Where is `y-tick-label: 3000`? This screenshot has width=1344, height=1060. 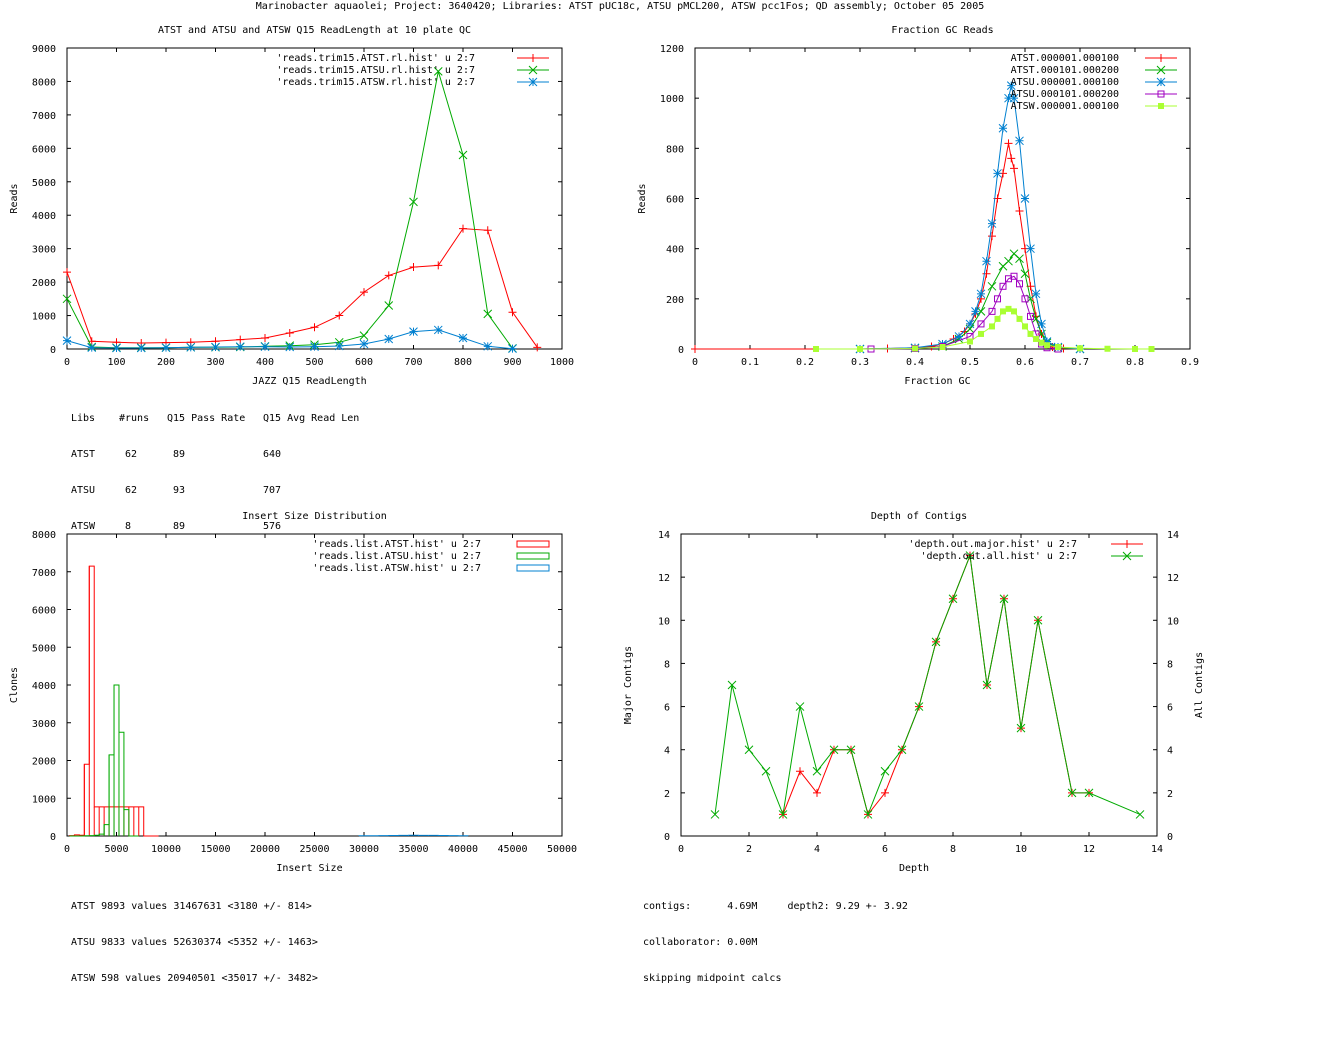 y-tick-label: 3000 is located at coordinates (44, 250).